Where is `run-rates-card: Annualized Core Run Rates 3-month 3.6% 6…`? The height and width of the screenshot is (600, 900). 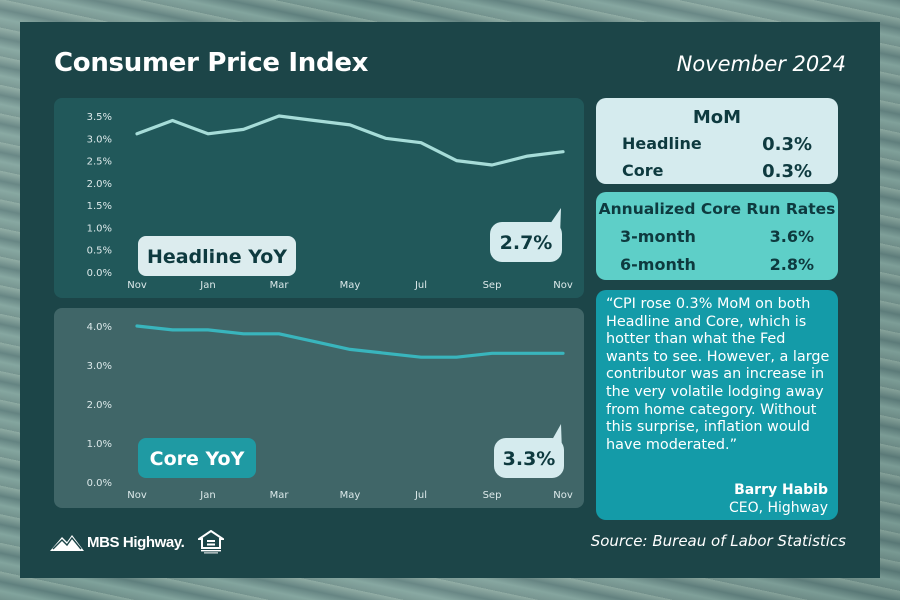
run-rates-card: Annualized Core Run Rates 3-month 3.6% 6… is located at coordinates (717, 236).